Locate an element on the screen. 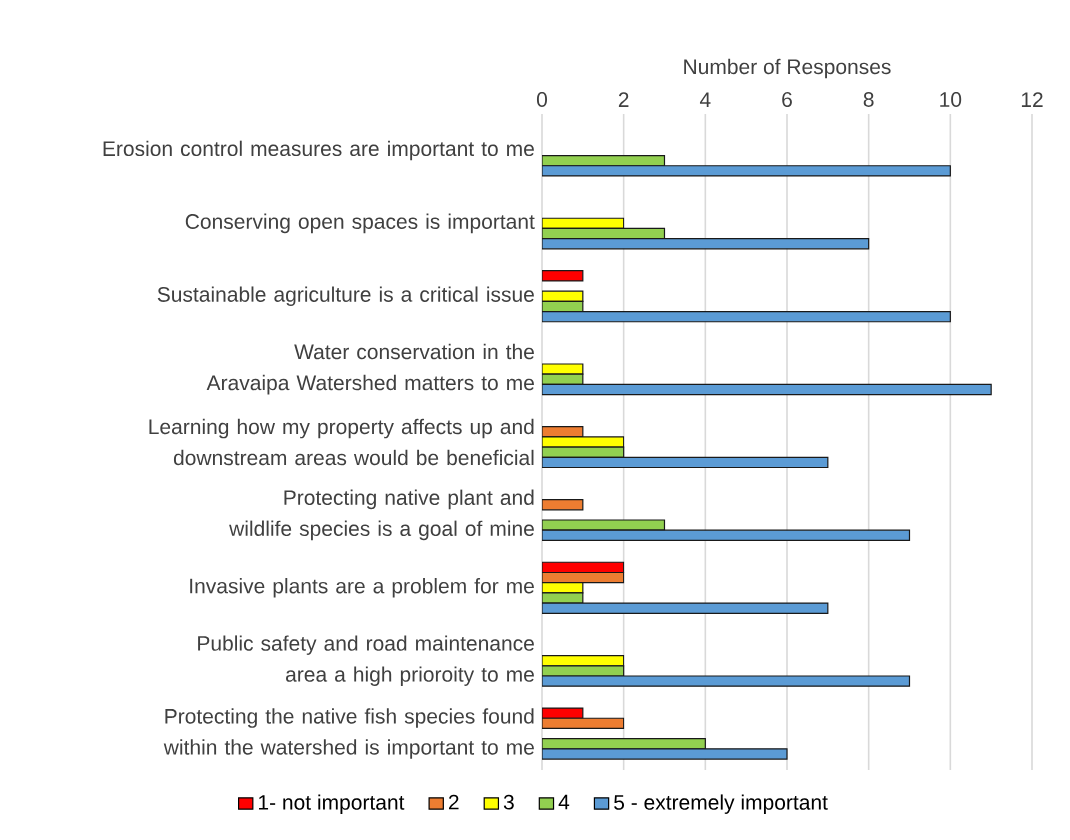  y-tick-label: Public safety and road maintenance area a high prioroity to me is located at coordinates (366, 660).